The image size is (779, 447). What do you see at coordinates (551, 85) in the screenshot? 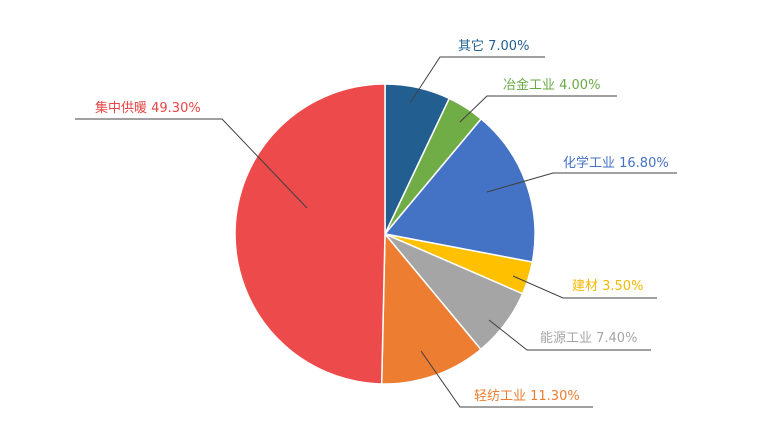
I see `data-label-2: 冶金工业 4.00%` at bounding box center [551, 85].